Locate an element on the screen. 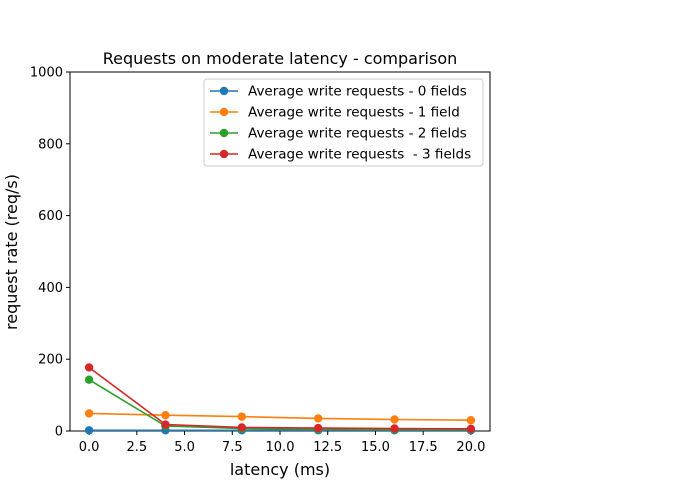 The image size is (700, 480). legend-label: Average write requests - 3 fields is located at coordinates (359, 155).